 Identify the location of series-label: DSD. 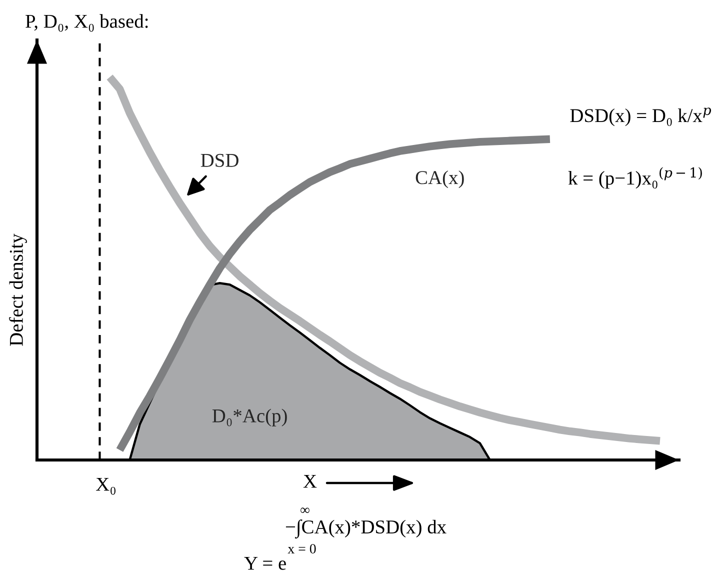
(219, 160).